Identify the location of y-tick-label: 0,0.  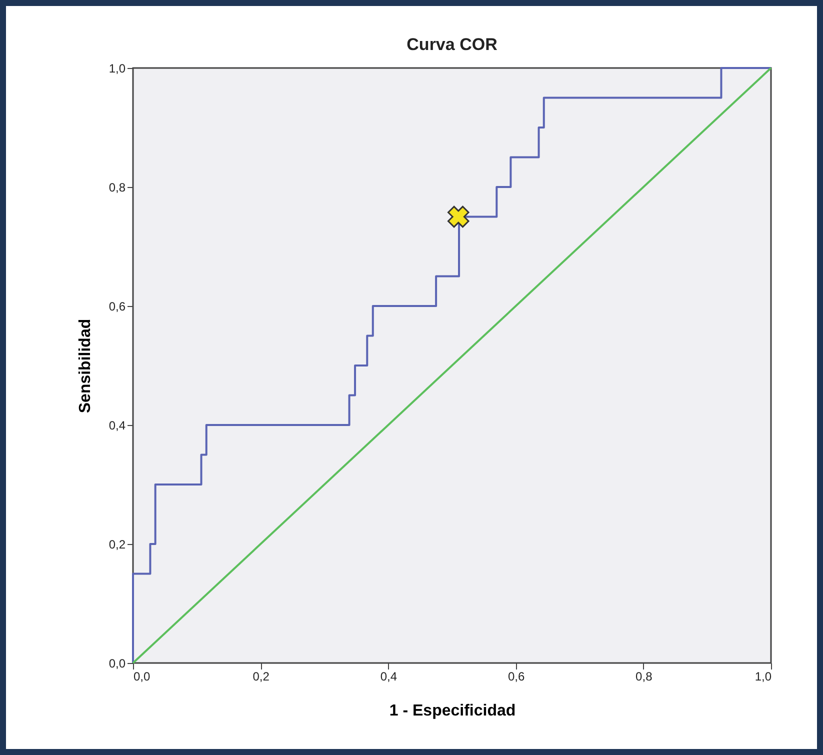
(117, 663).